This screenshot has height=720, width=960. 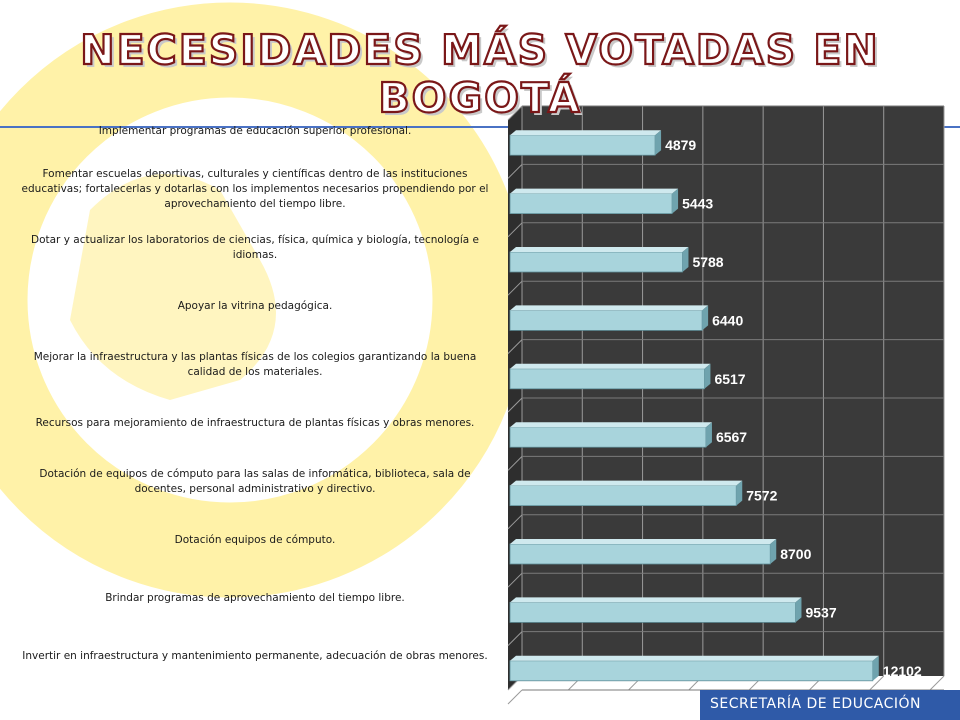 What do you see at coordinates (727, 320) in the screenshot?
I see `data-label: 6440` at bounding box center [727, 320].